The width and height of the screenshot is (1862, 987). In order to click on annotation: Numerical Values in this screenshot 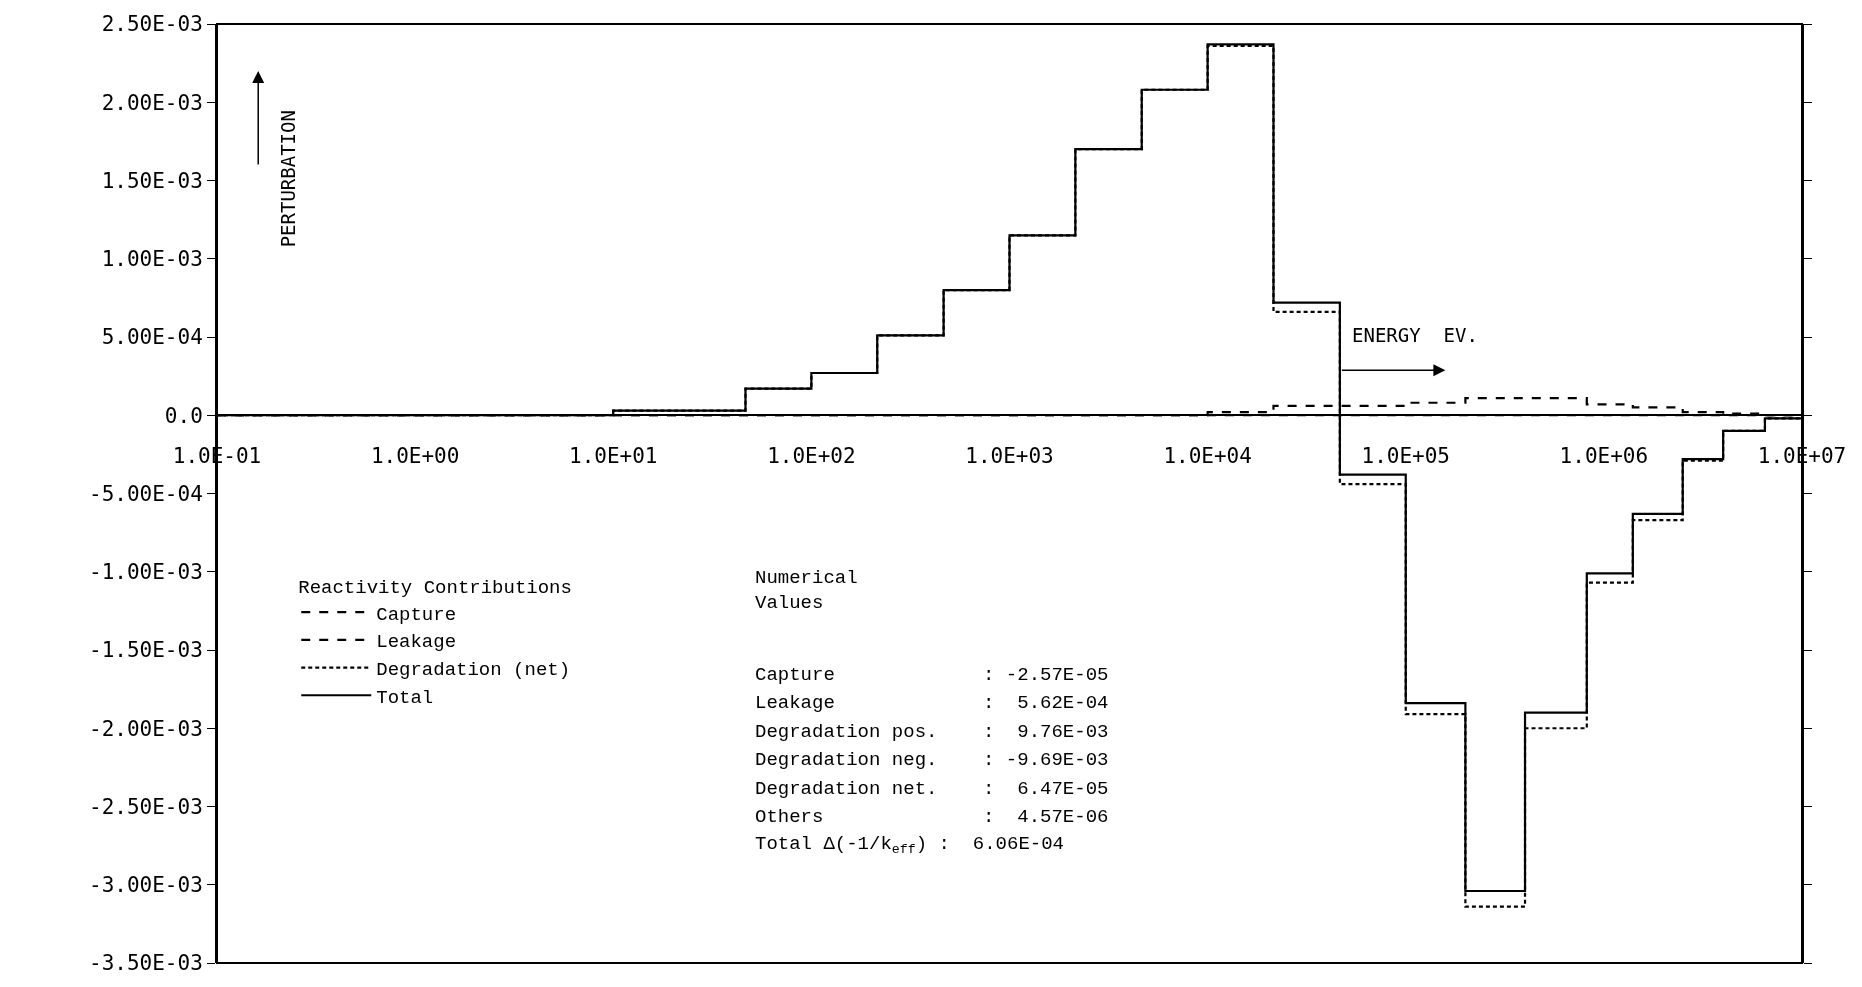, I will do `click(806, 590)`.